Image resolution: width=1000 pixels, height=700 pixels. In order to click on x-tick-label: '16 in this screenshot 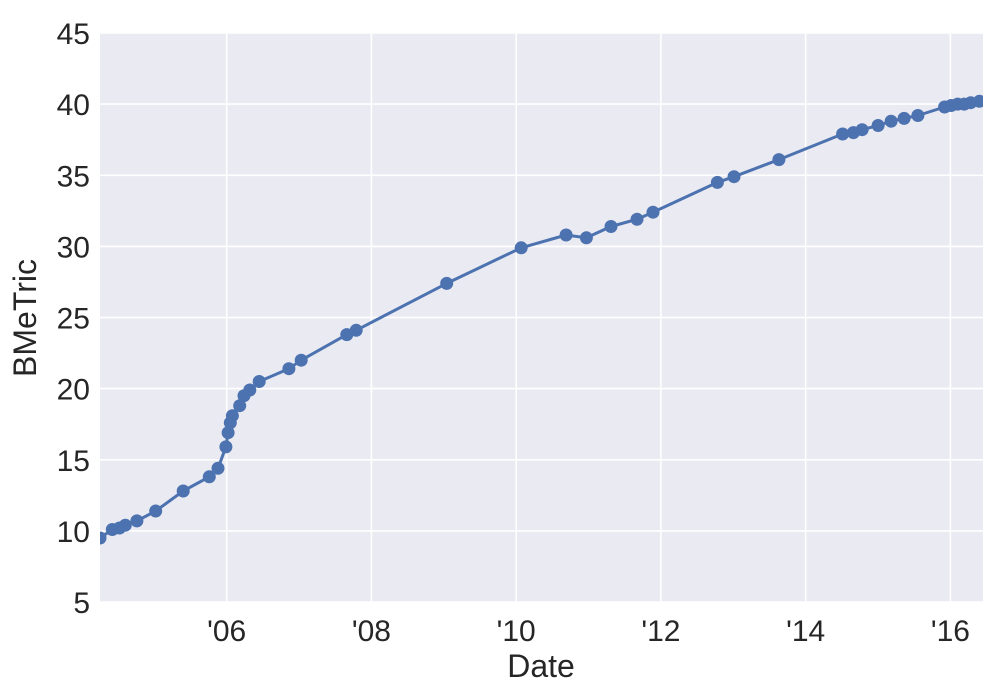, I will do `click(950, 631)`.